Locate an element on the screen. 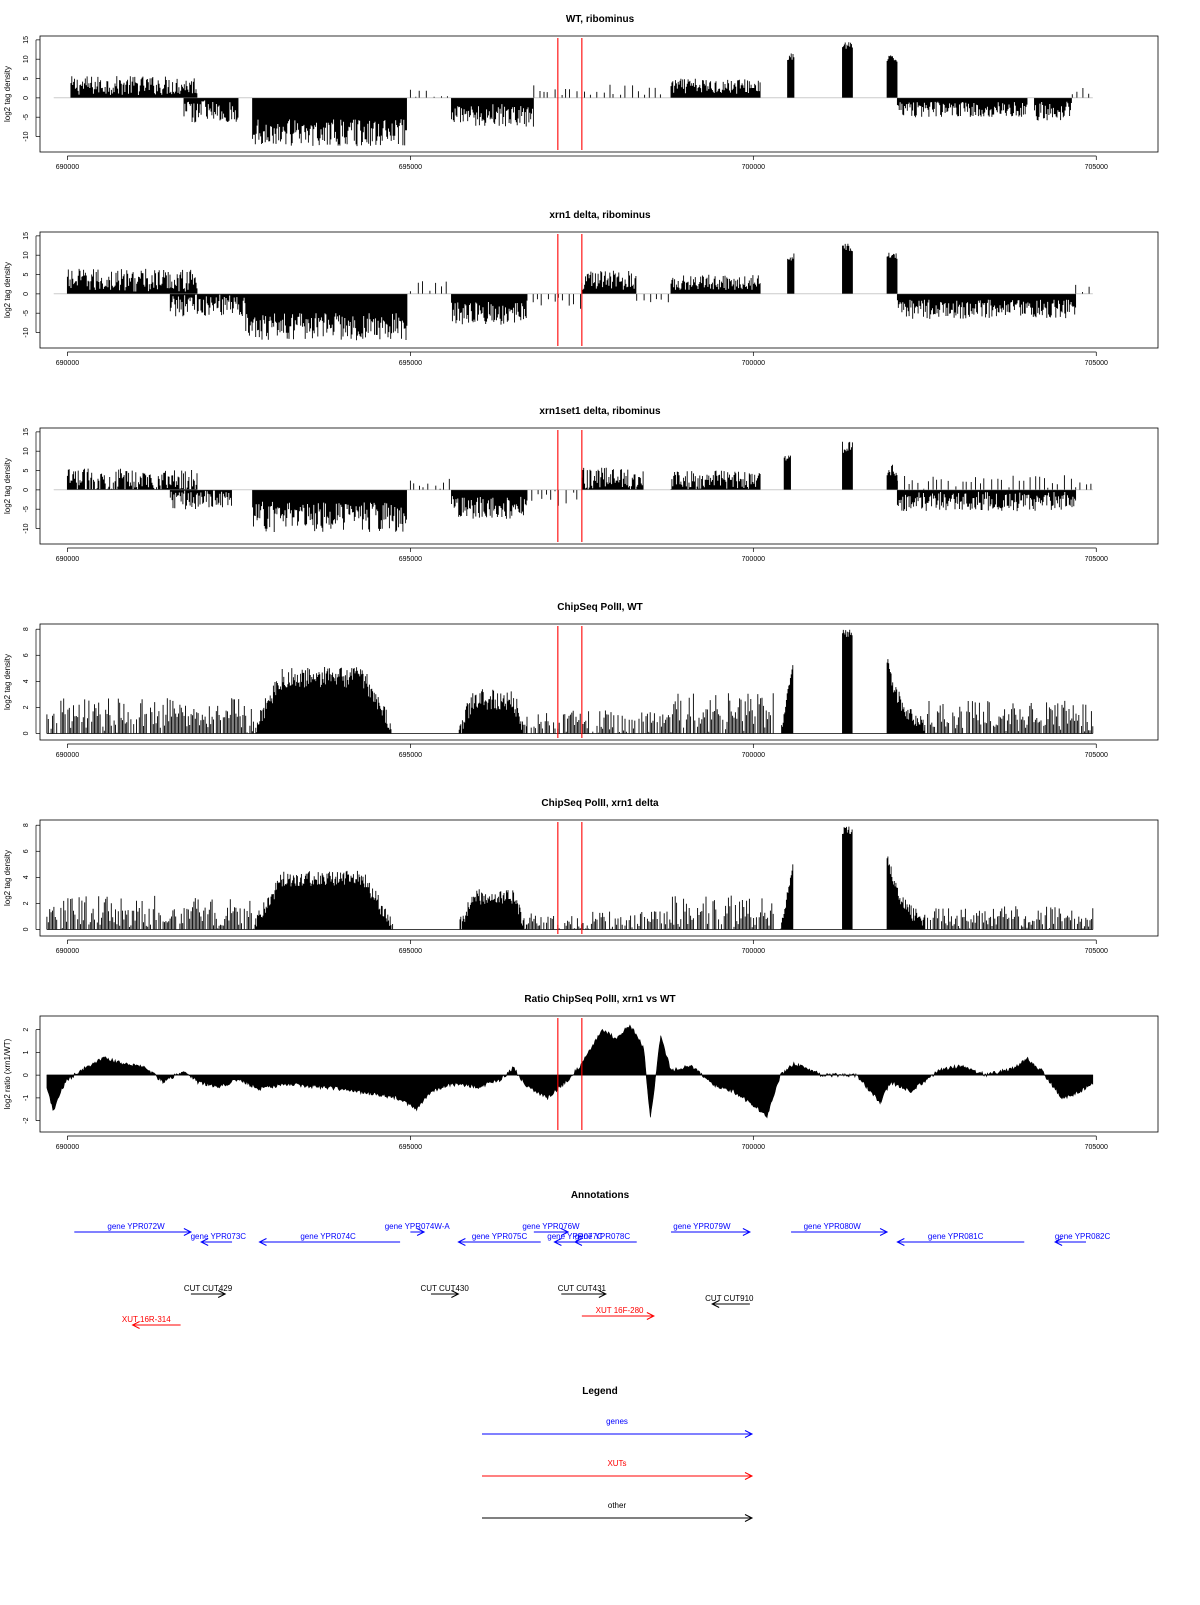 The width and height of the screenshot is (1200, 1605). panel-title: ChipSeq PolII, xrn1 delta is located at coordinates (600, 803).